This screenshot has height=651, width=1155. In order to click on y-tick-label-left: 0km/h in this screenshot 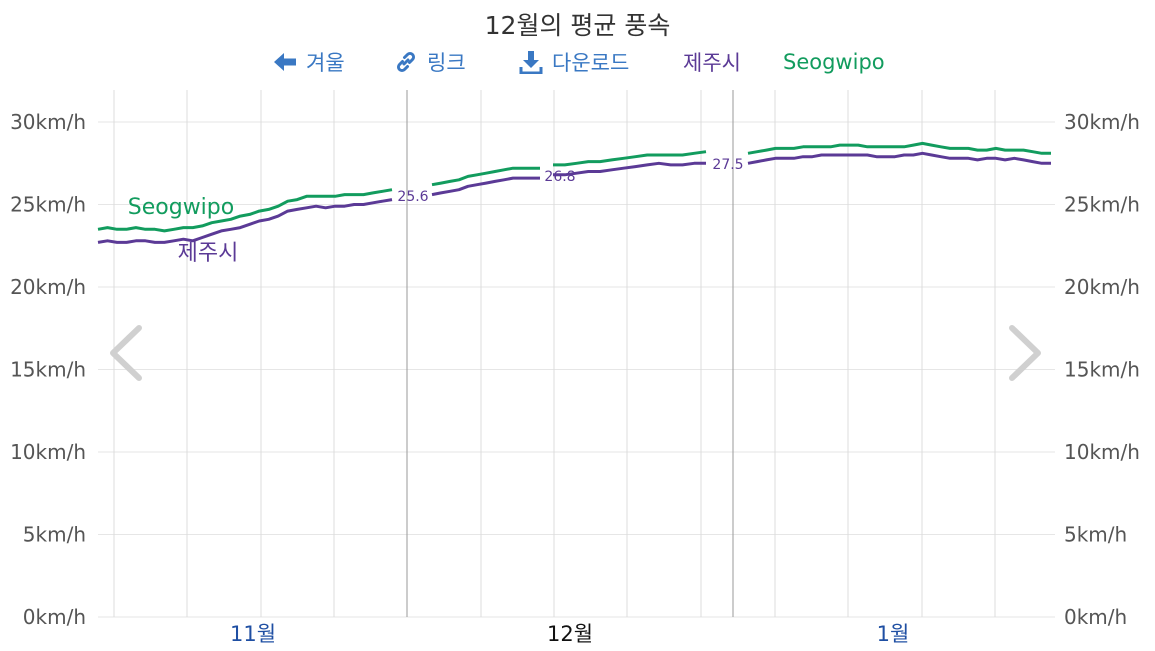, I will do `click(54, 617)`.